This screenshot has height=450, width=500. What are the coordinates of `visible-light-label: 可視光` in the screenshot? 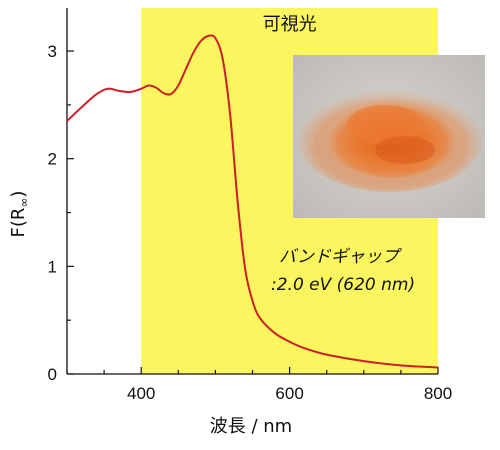 It's located at (290, 24).